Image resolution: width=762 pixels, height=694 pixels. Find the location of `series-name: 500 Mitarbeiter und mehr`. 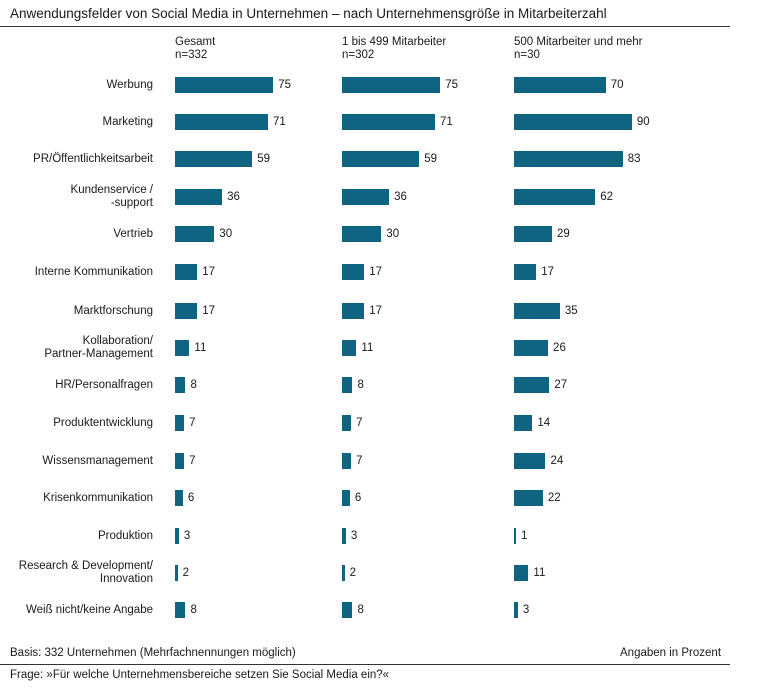

series-name: 500 Mitarbeiter und mehr is located at coordinates (578, 42).